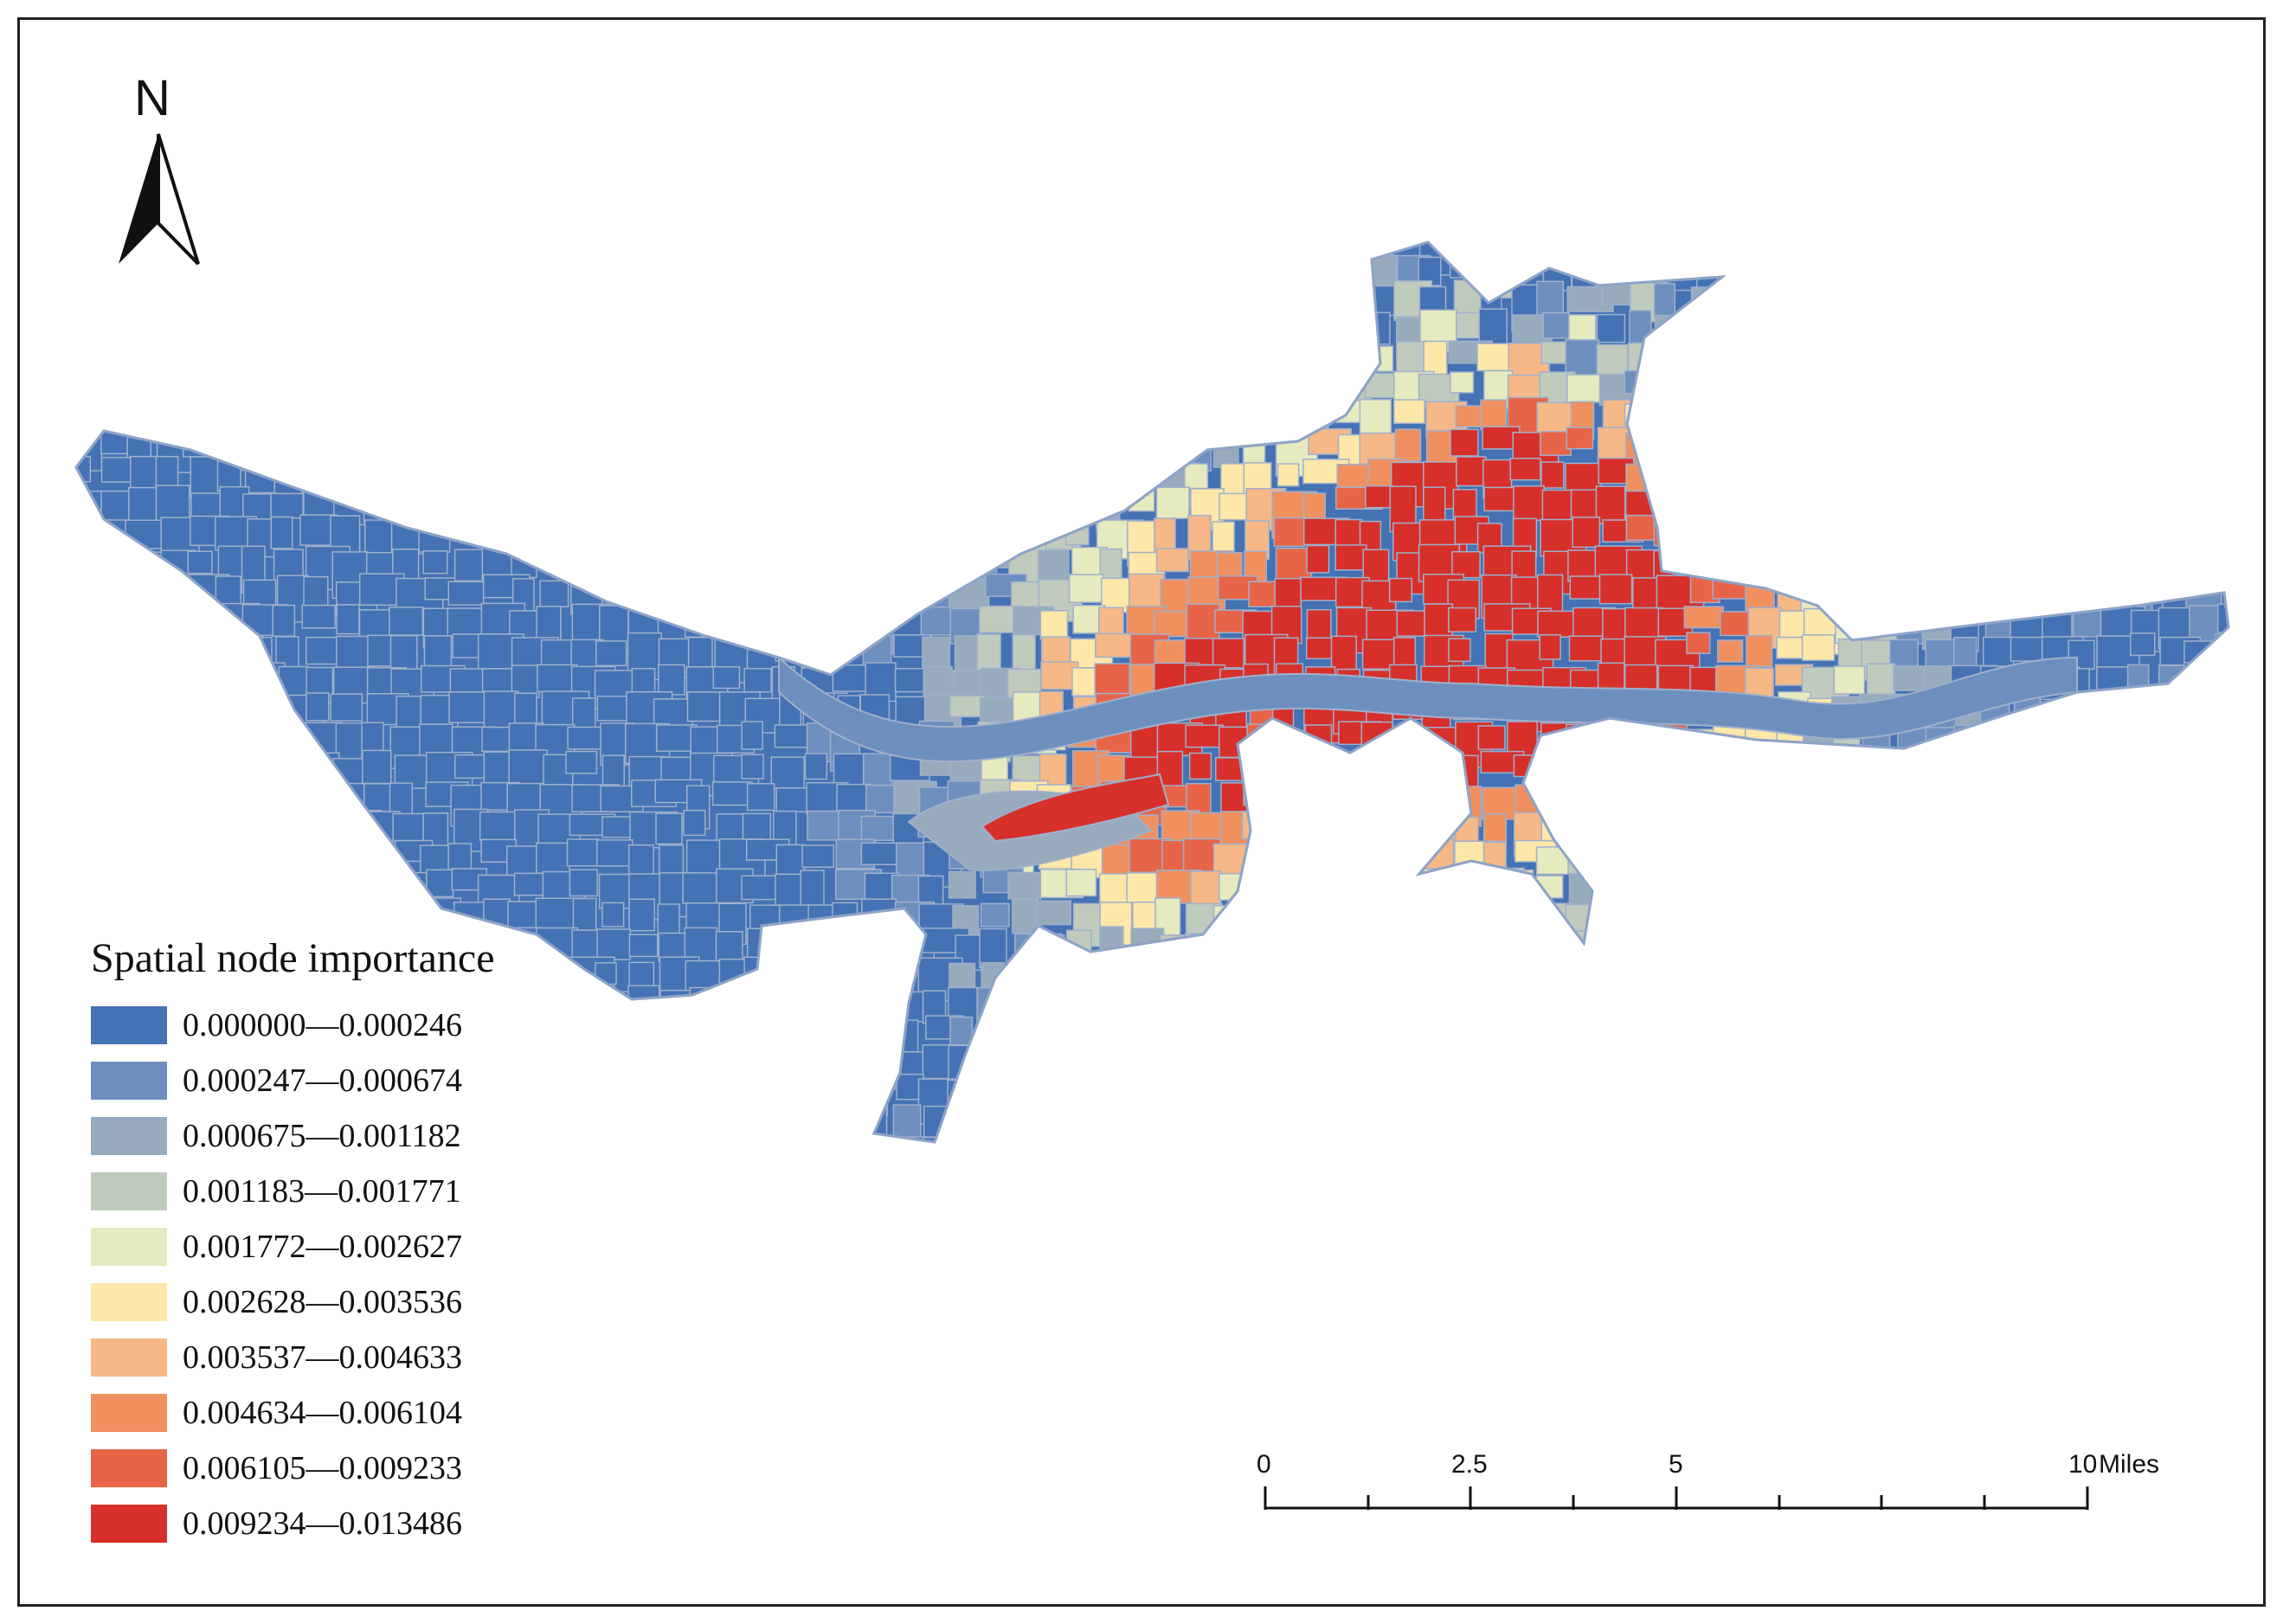 This screenshot has height=1624, width=2283. Describe the element at coordinates (1469, 1464) in the screenshot. I see `scale-label-2-5: 2.5` at that location.